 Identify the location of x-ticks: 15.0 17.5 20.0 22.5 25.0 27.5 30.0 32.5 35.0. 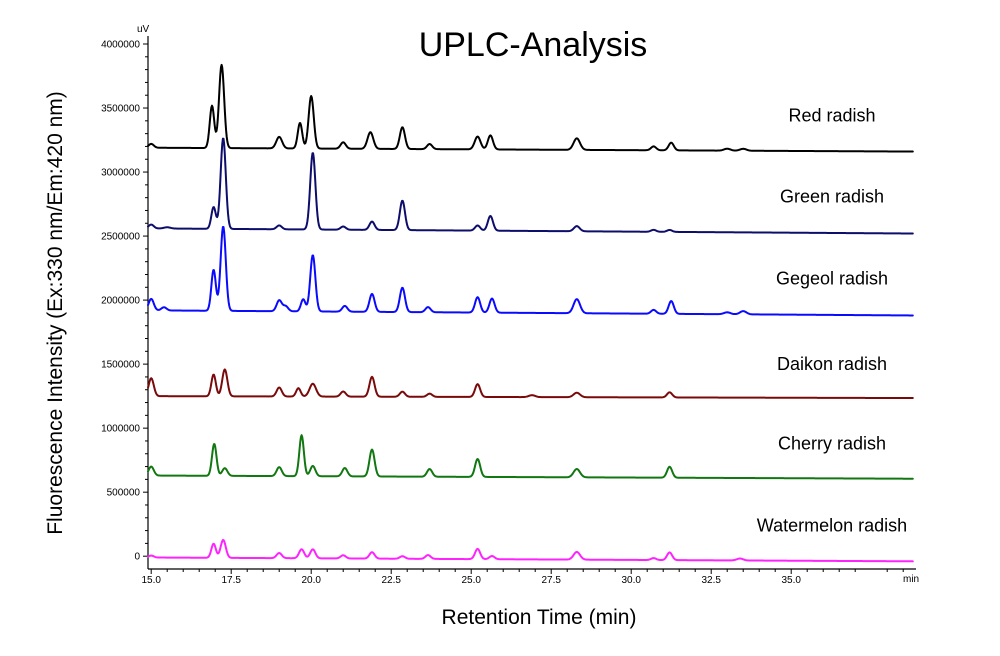
(522, 577).